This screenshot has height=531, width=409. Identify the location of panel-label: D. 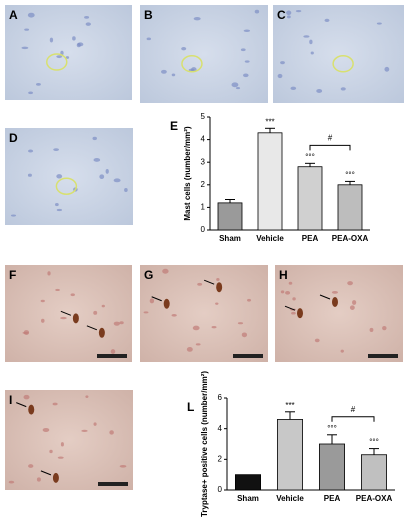
(13, 138).